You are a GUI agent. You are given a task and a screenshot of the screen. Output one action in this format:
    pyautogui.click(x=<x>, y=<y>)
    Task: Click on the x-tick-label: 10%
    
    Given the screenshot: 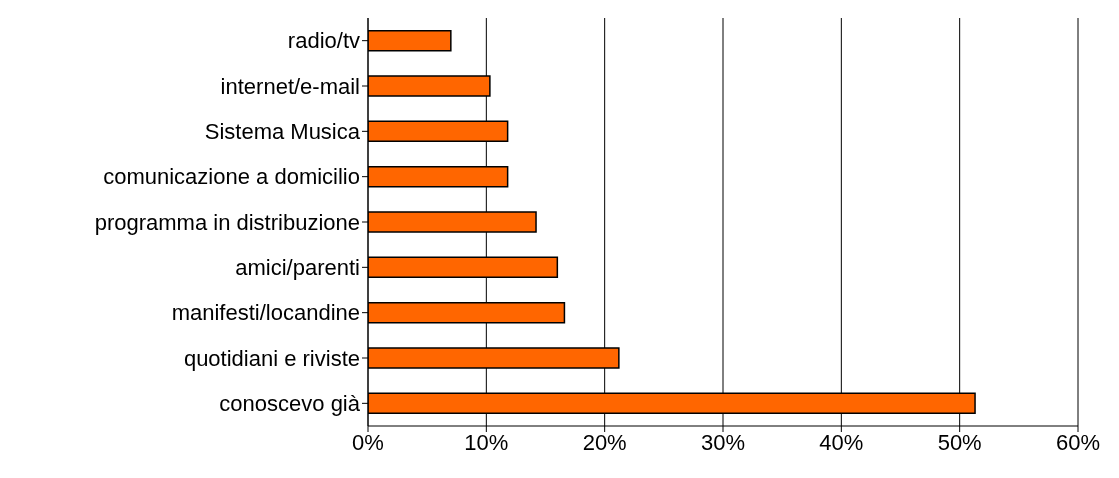 What is the action you would take?
    pyautogui.click(x=486, y=442)
    